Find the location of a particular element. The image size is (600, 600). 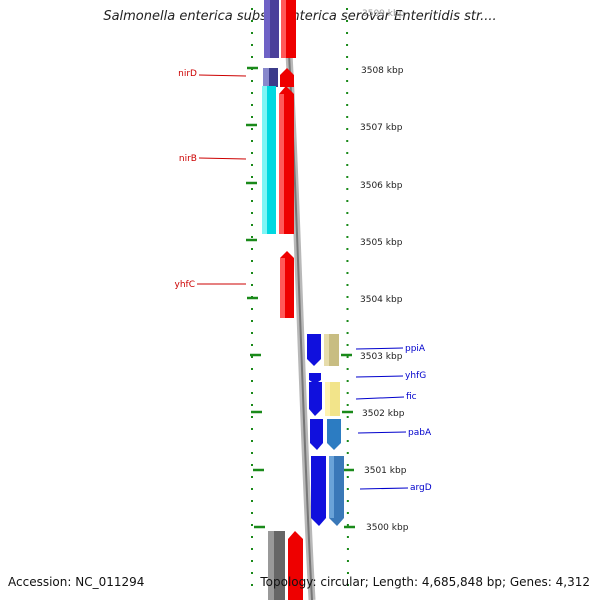

right-tick-column is located at coordinates (347, 299).